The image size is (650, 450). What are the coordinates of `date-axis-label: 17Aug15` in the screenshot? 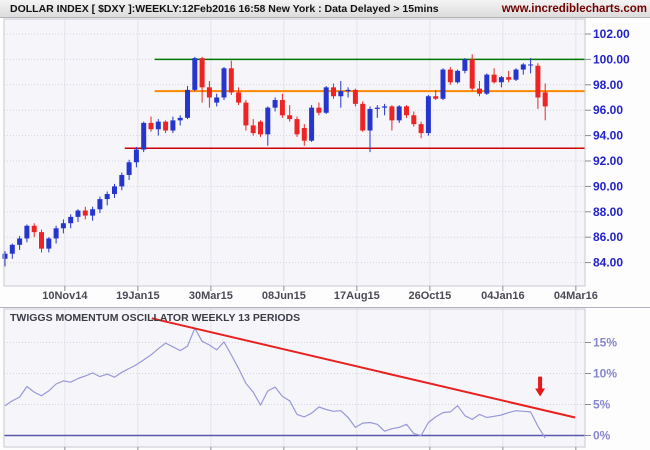 It's located at (357, 296).